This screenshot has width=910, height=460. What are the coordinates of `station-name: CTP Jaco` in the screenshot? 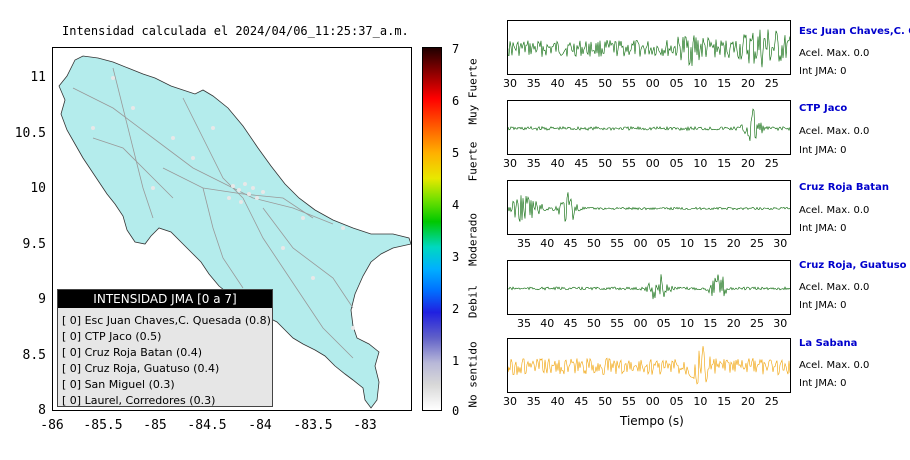 It's located at (823, 108).